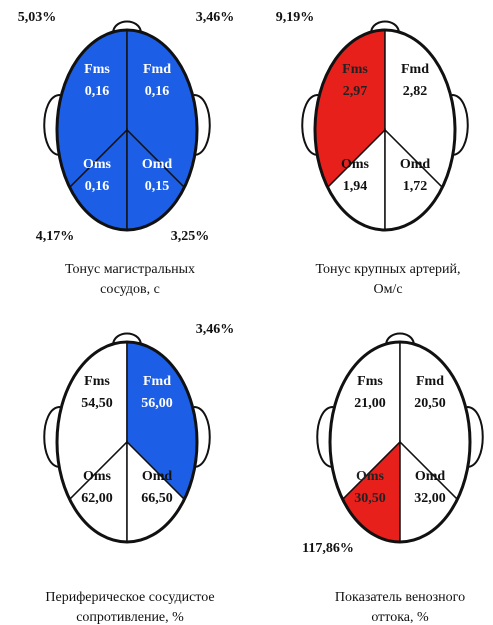 This screenshot has height=625, width=493. Describe the element at coordinates (430, 498) in the screenshot. I see `quadrant-value: 32,00` at that location.